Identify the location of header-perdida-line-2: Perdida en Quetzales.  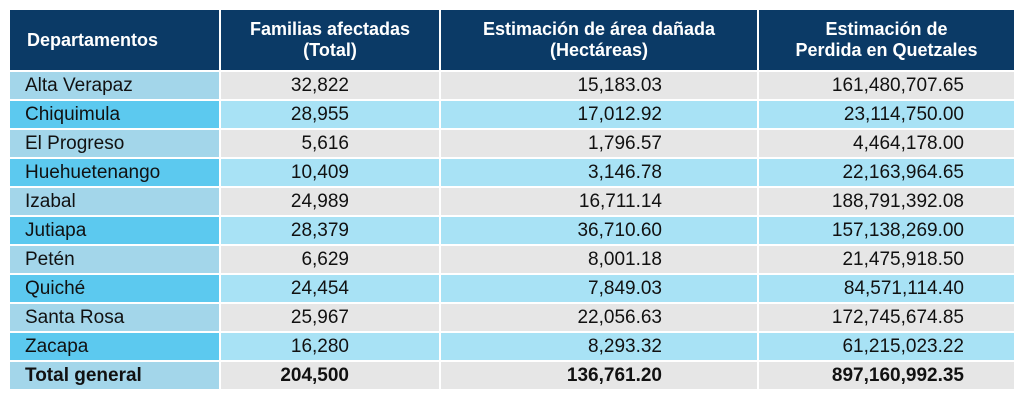
(886, 50).